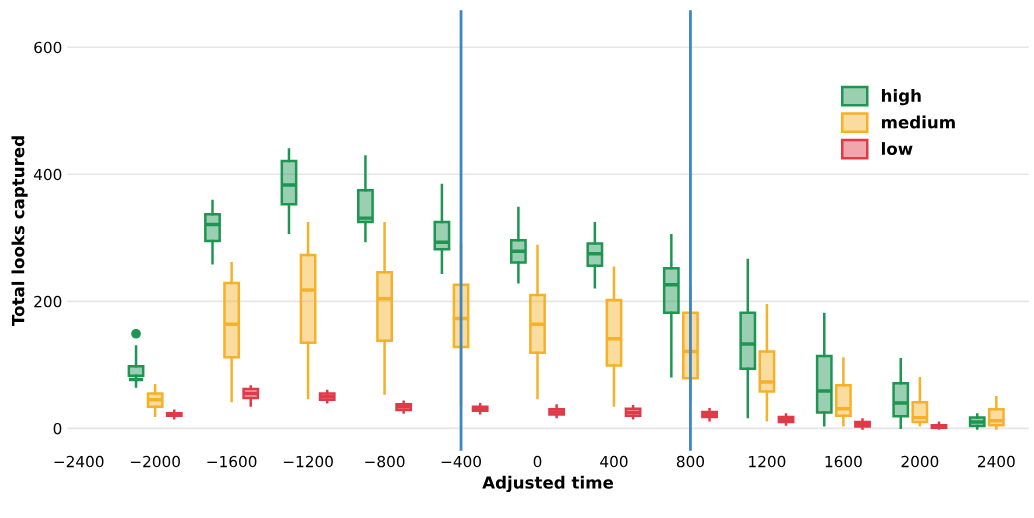 The image size is (1034, 518). Describe the element at coordinates (19, 231) in the screenshot. I see `y-axis-title: Total looks captured` at that location.